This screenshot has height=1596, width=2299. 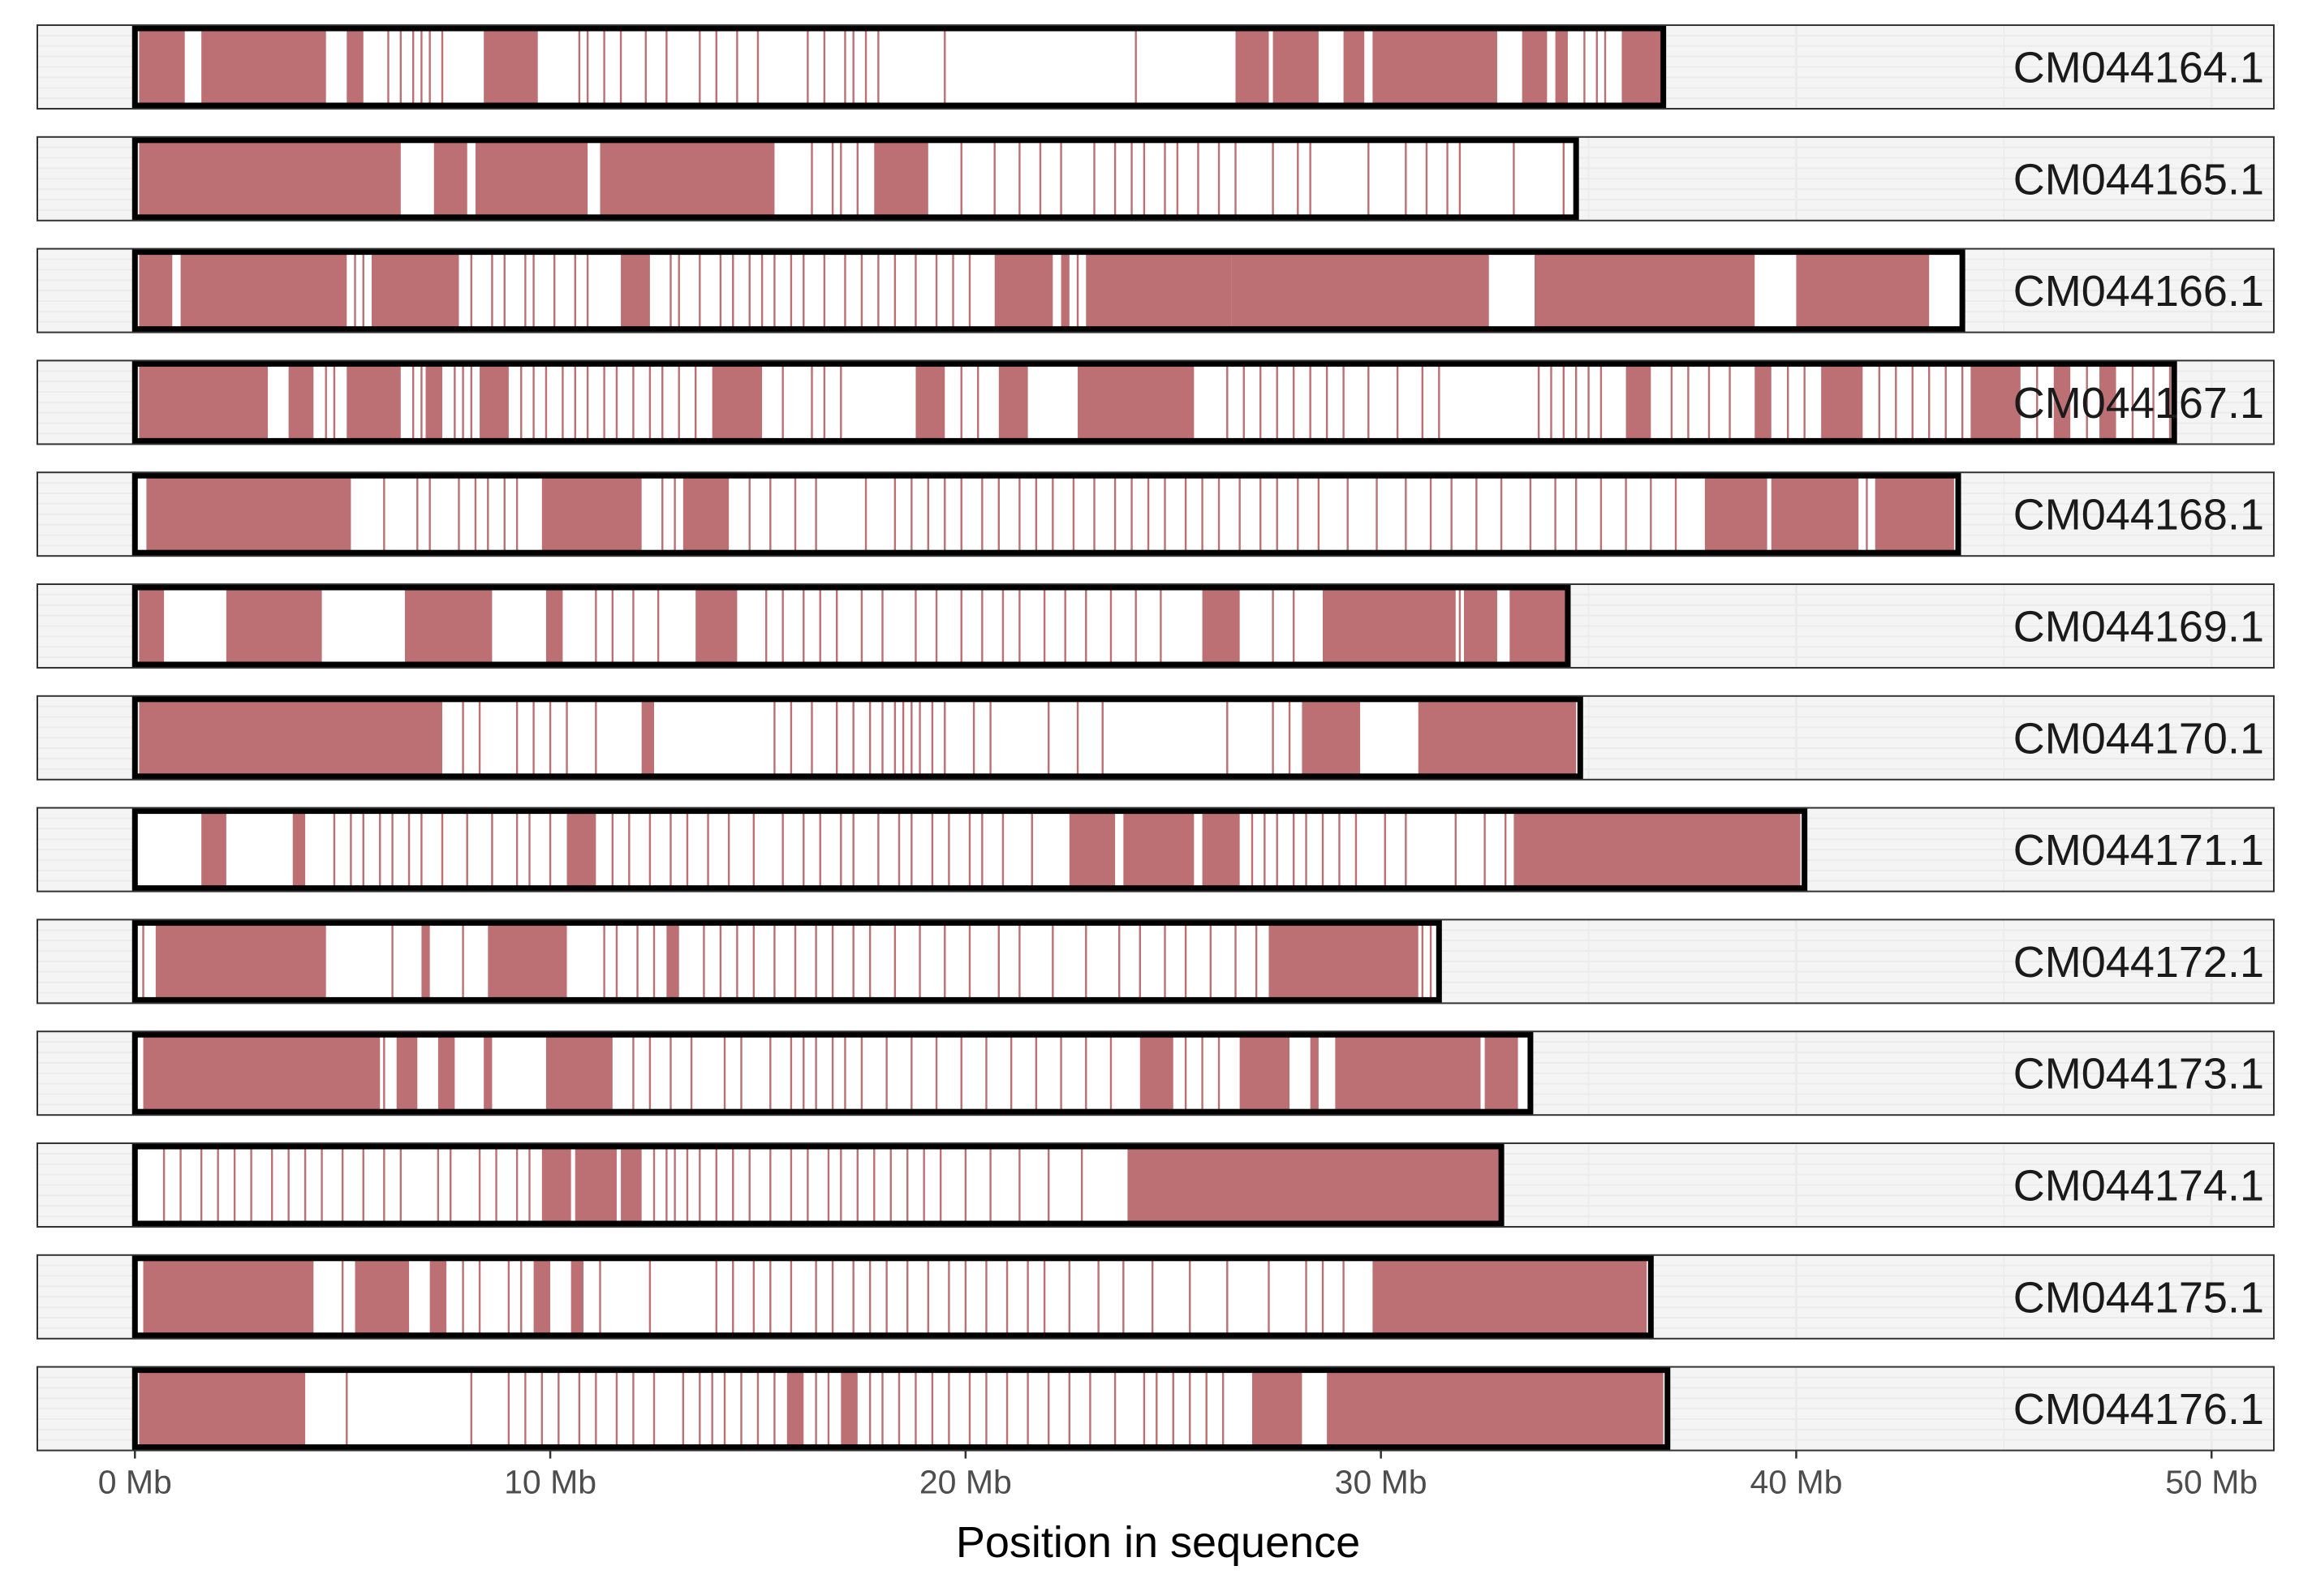 I want to click on sequence-panel: CM044168.1, so click(x=1156, y=514).